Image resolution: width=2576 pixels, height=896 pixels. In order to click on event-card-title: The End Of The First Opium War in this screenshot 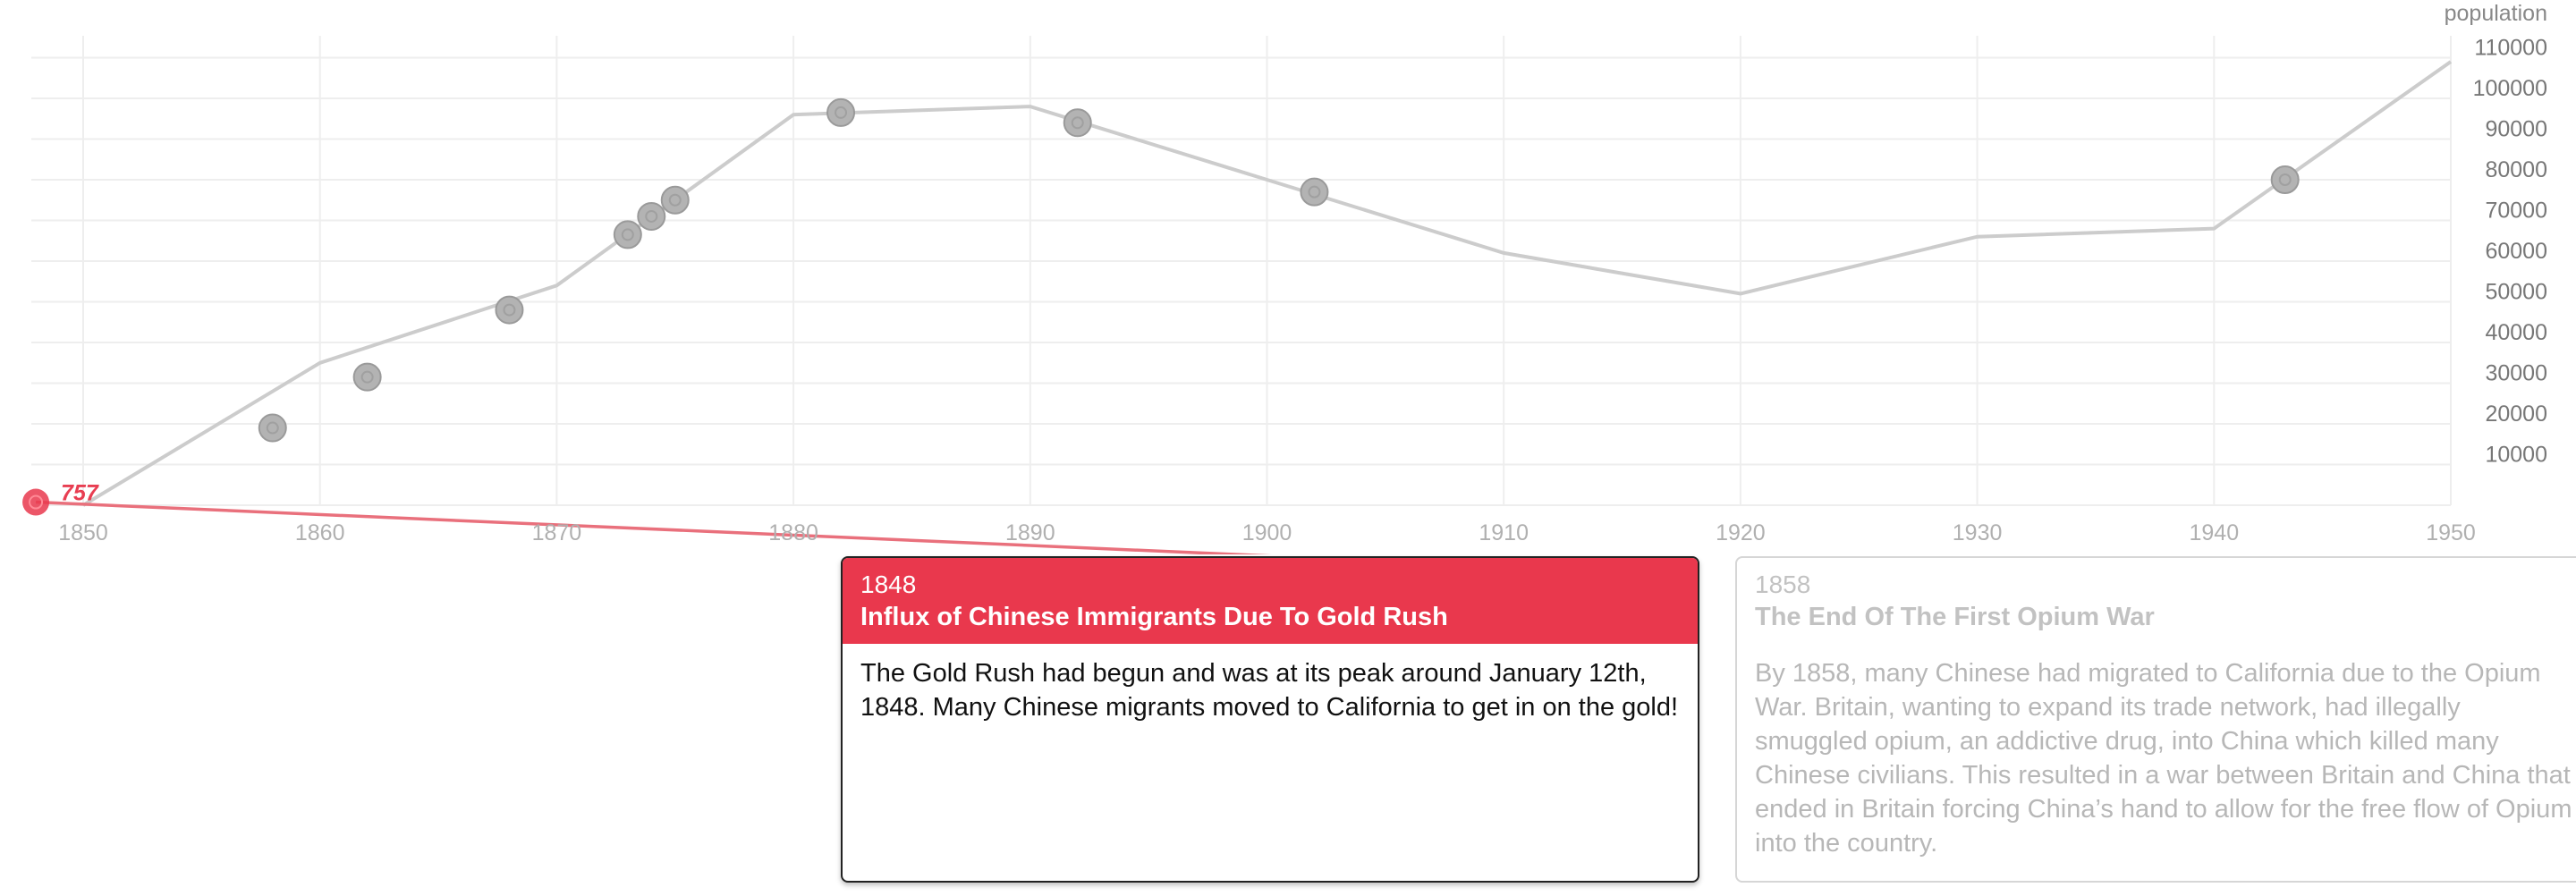, I will do `click(1955, 617)`.